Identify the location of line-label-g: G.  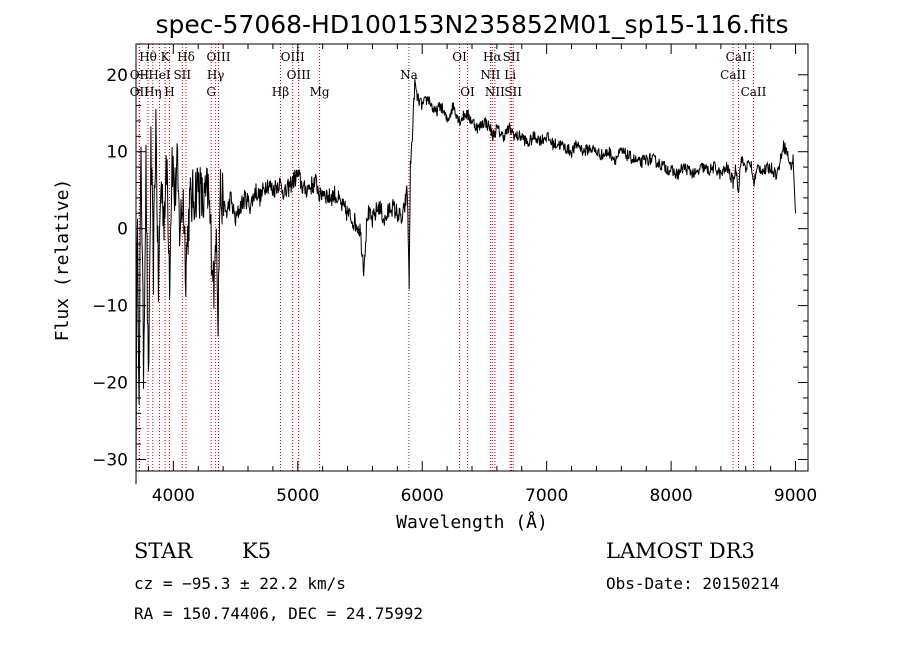
(211, 92).